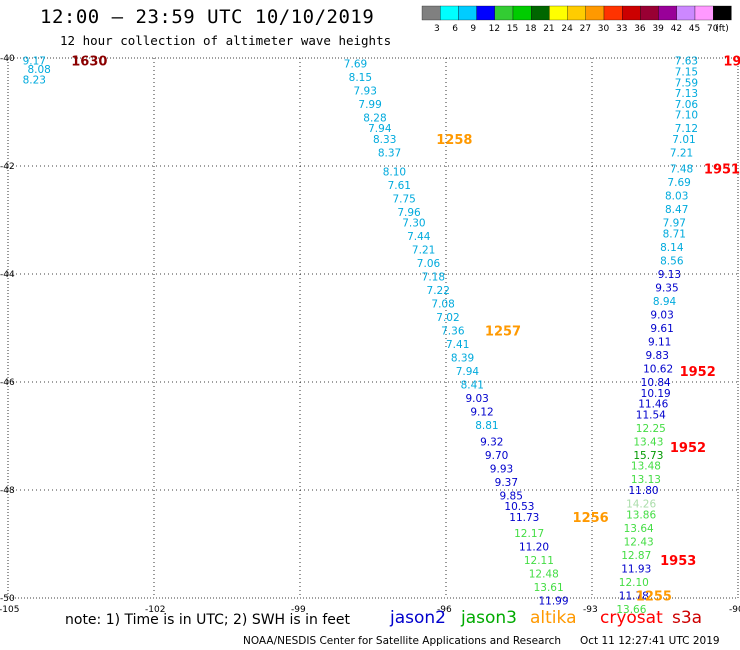 Image resolution: width=740 pixels, height=650 pixels. I want to click on wave-height-label: 13.66, so click(631, 610).